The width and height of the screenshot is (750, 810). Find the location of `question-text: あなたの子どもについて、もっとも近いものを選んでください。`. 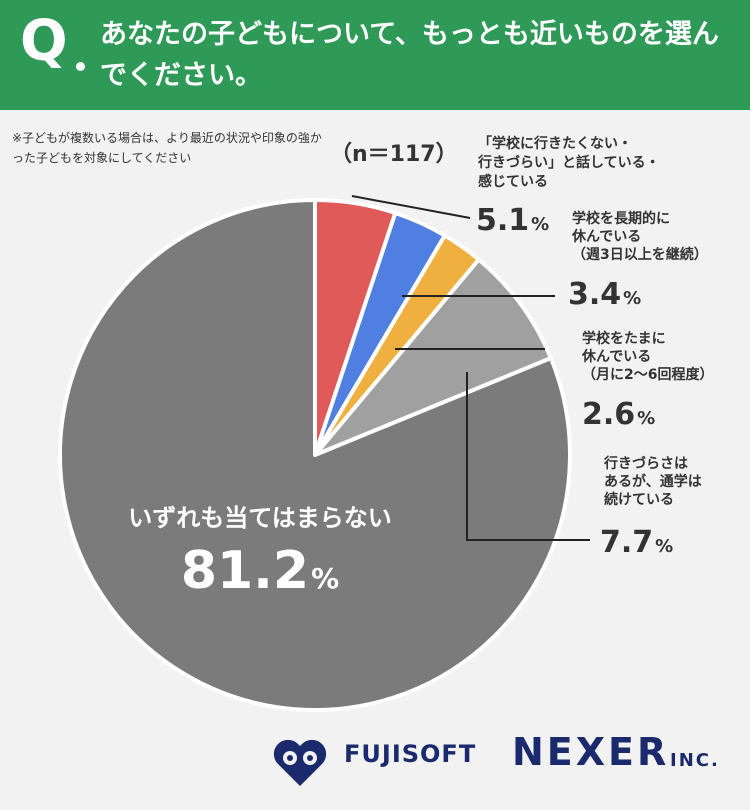

question-text: あなたの子どもについて、もっとも近いものを選んでください。 is located at coordinates (409, 55).